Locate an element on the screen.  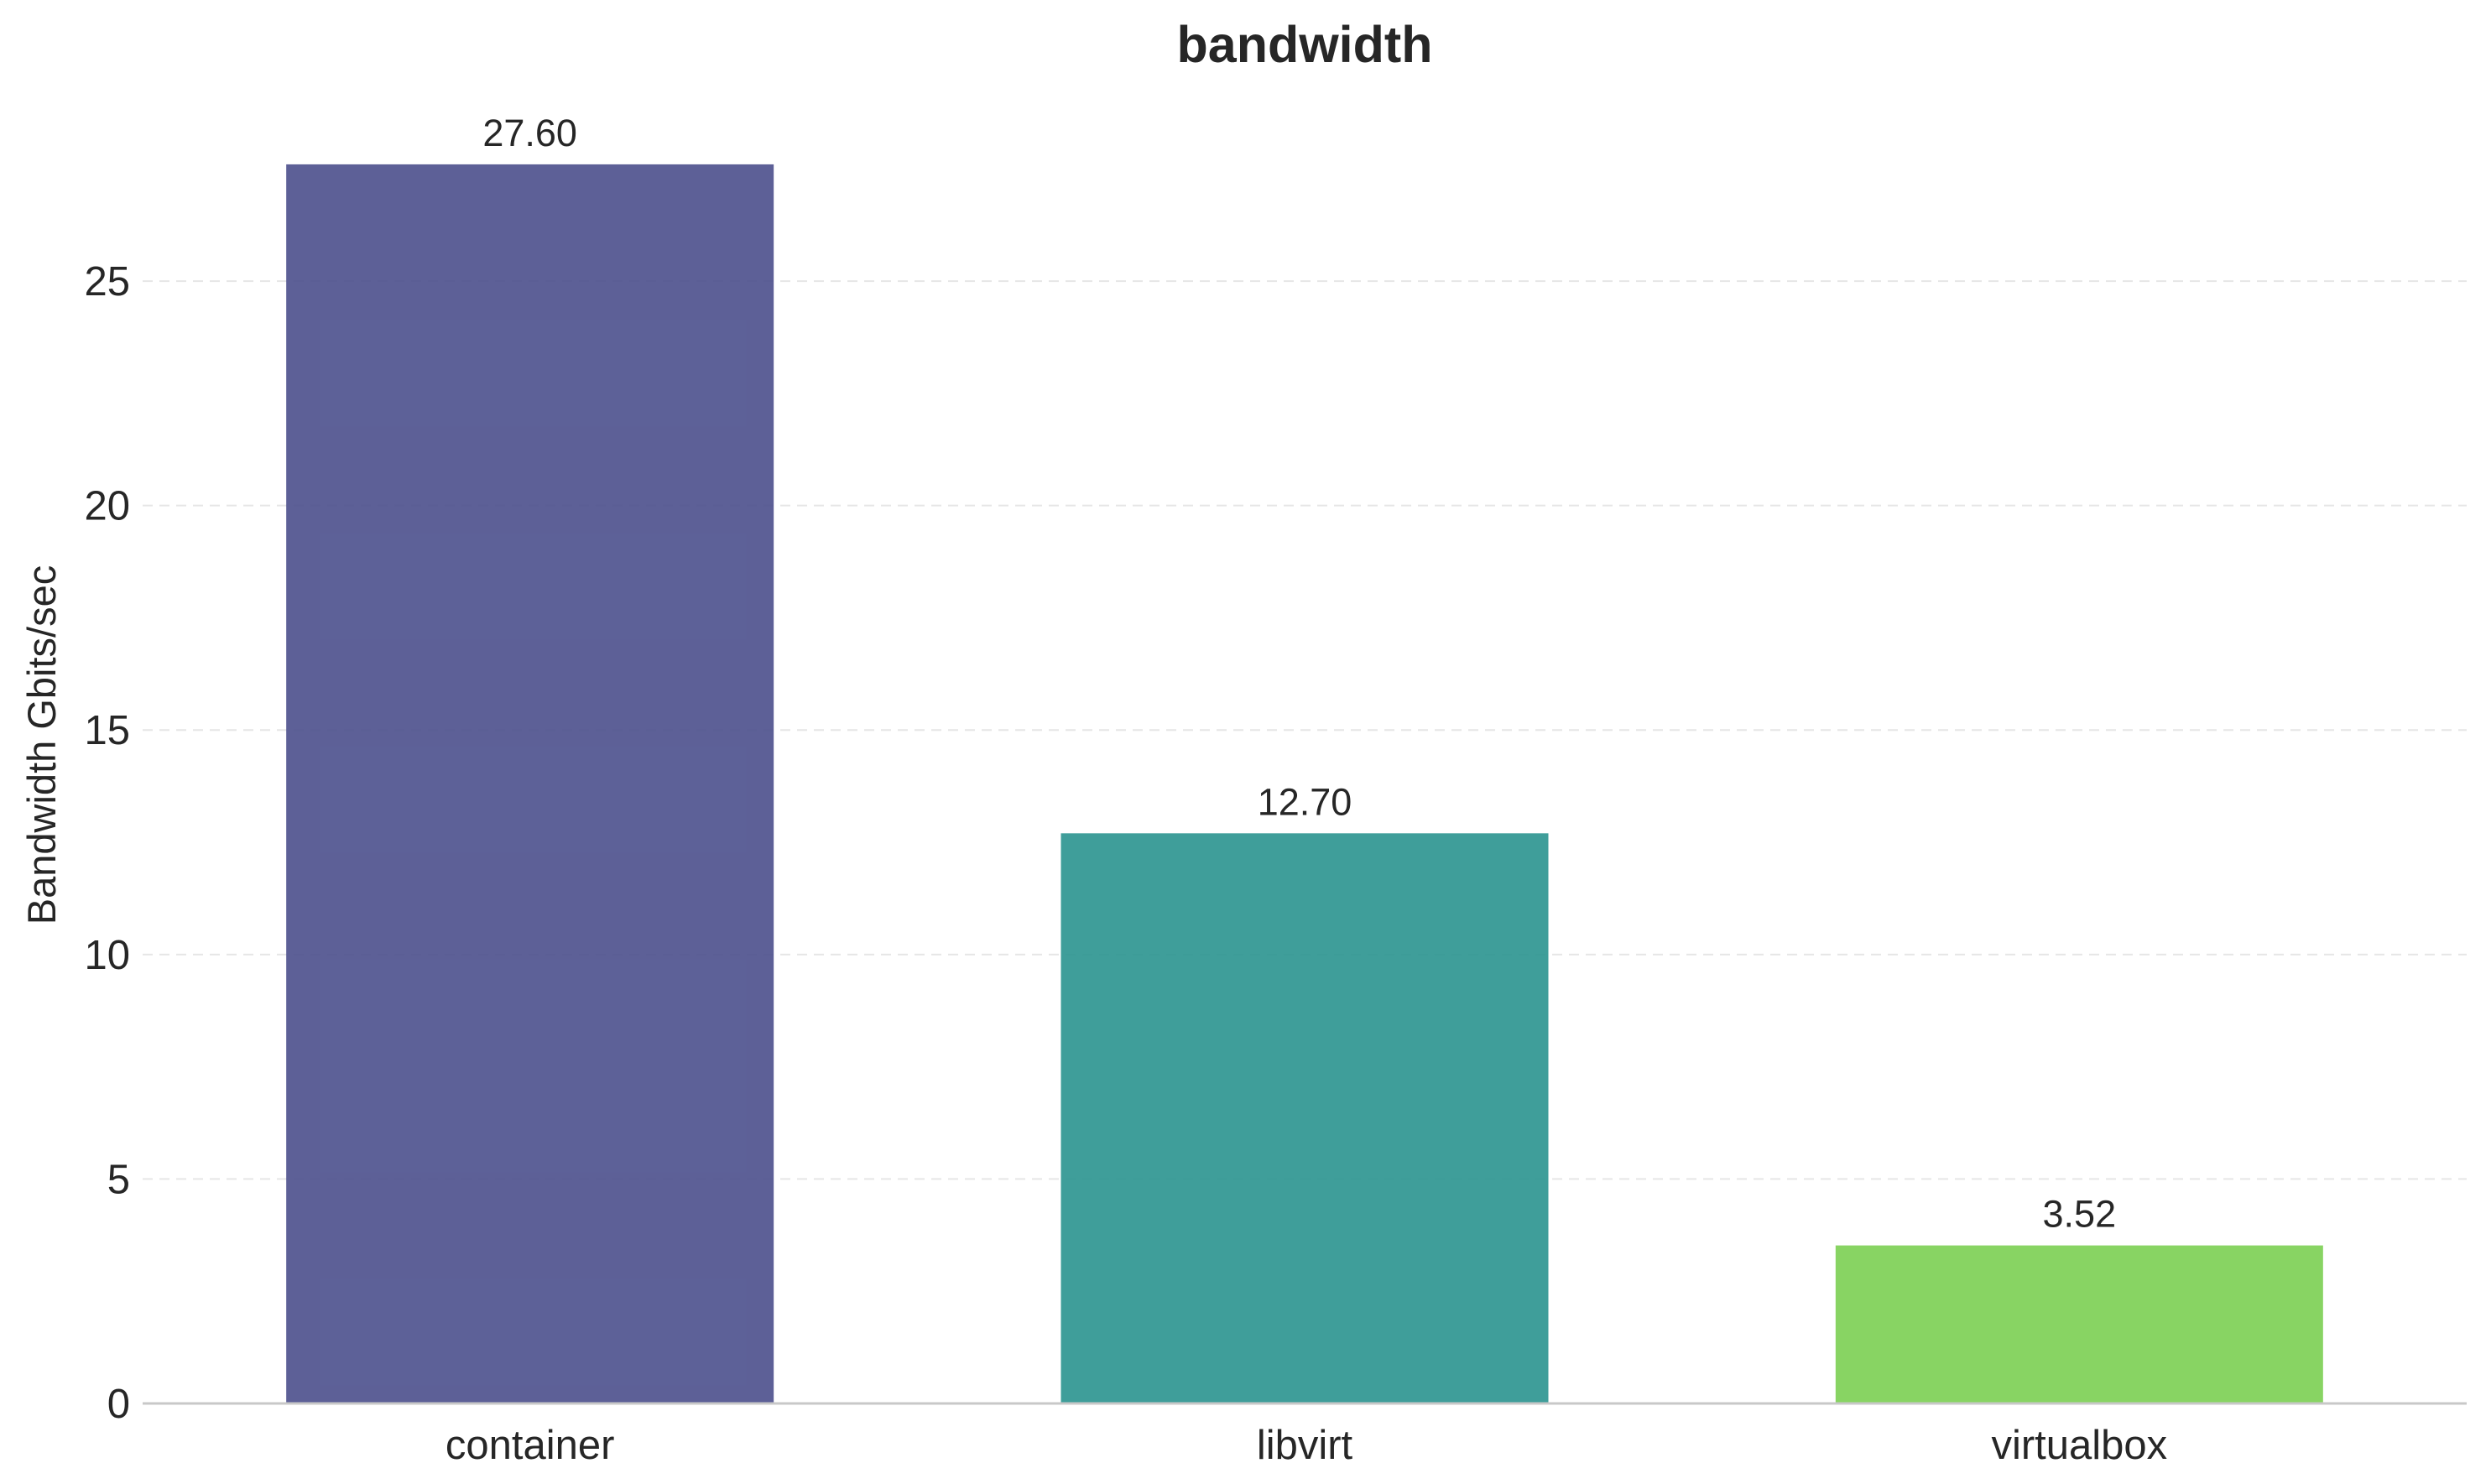
value-label-virtualbox: 3.52 is located at coordinates (2080, 1214).